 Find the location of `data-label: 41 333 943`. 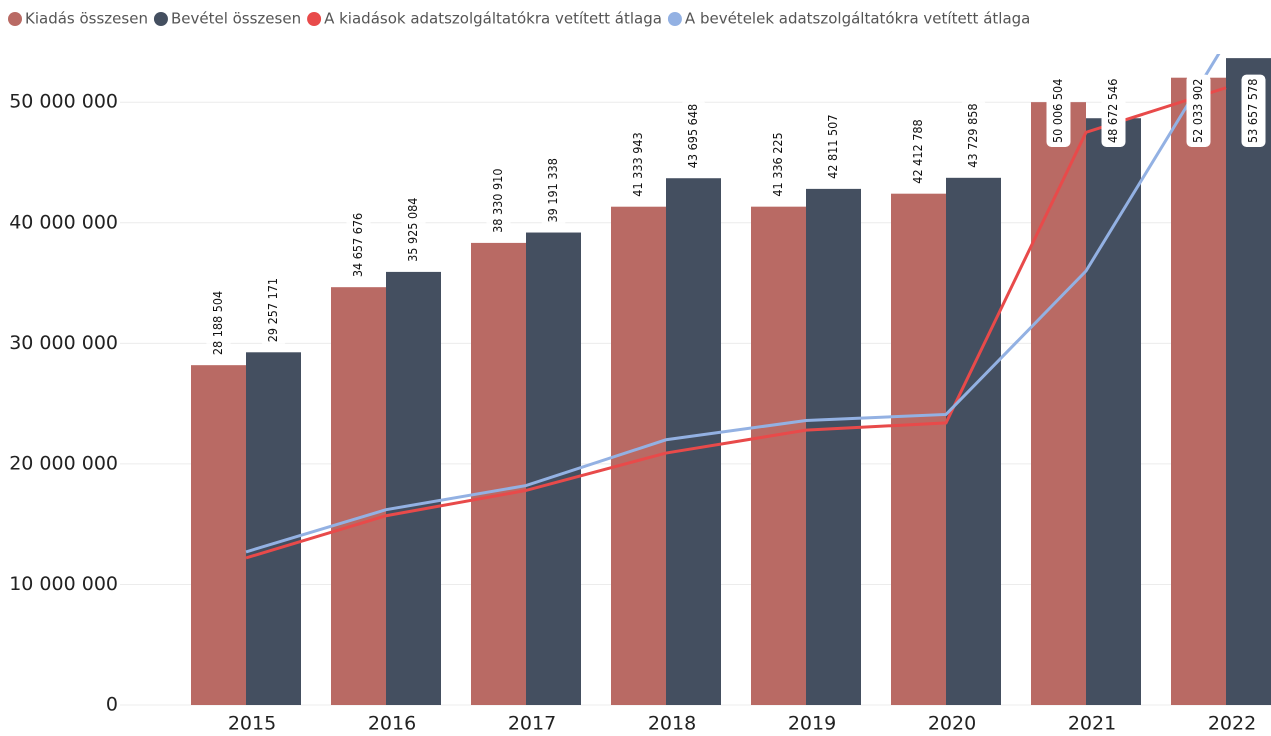

data-label: 41 333 943 is located at coordinates (638, 164).